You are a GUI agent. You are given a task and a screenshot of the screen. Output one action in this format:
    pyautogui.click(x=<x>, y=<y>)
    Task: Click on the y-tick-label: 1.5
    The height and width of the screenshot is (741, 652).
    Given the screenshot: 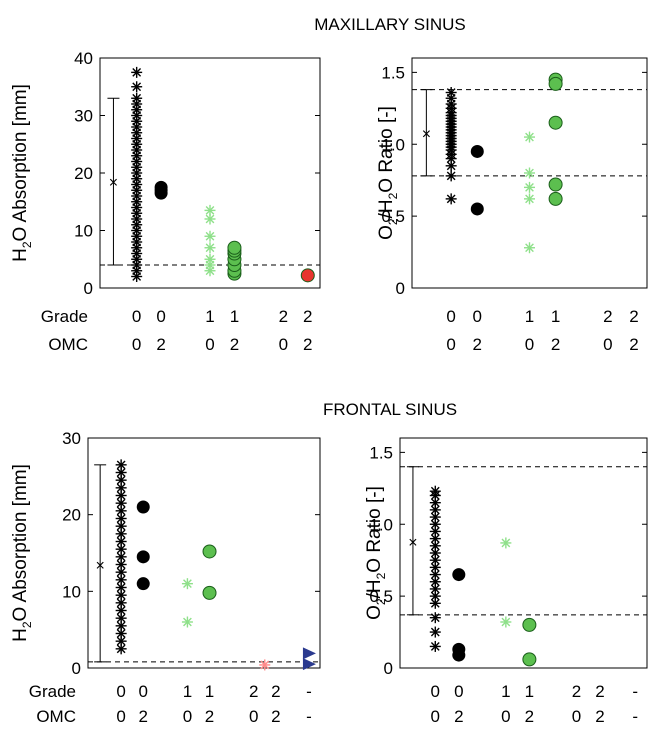 What is the action you would take?
    pyautogui.click(x=381, y=452)
    